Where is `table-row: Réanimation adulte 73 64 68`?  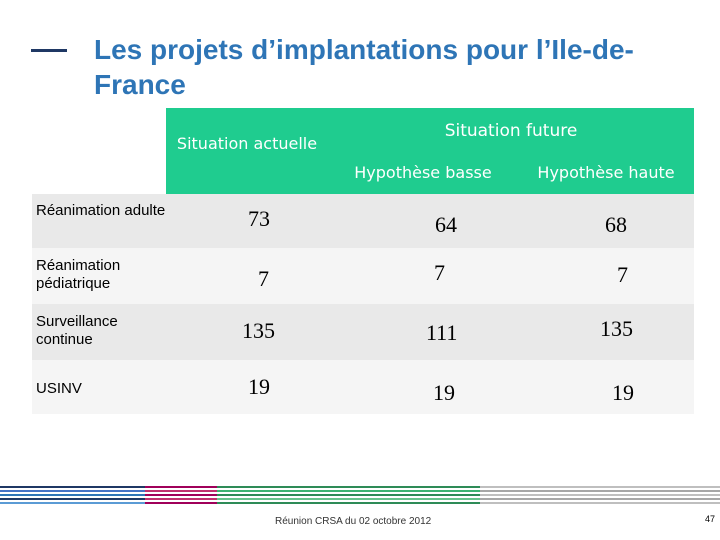
table-row: Réanimation adulte 73 64 68 is located at coordinates (363, 221).